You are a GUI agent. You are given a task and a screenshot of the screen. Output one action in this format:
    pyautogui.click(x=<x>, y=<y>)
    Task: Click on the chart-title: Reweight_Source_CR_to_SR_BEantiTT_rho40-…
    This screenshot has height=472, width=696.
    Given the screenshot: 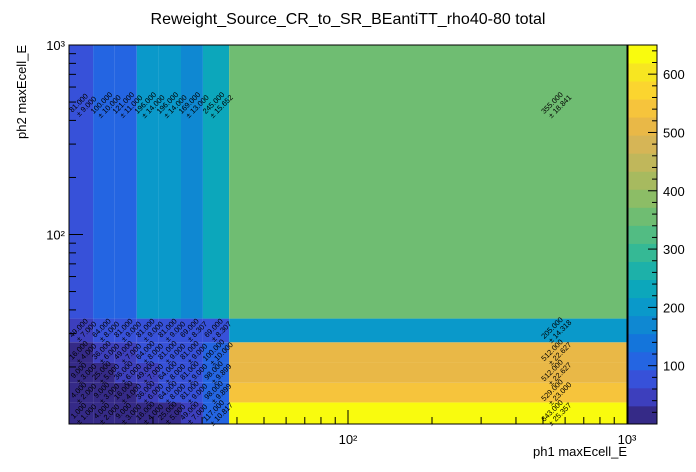 What is the action you would take?
    pyautogui.click(x=348, y=19)
    